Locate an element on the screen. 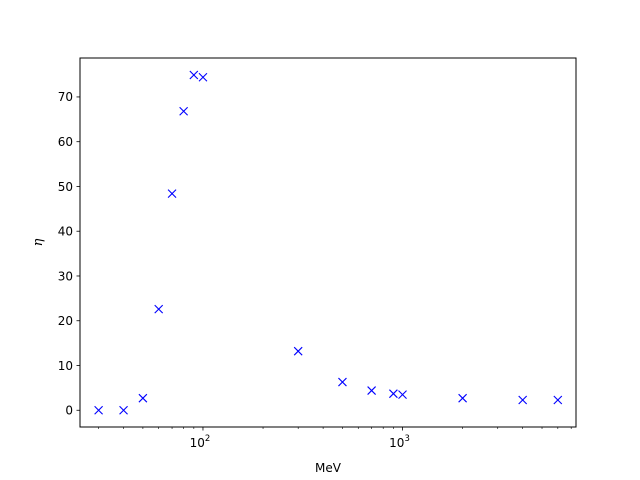 This screenshot has width=640, height=480. y-tick-label: 0 is located at coordinates (69, 411).